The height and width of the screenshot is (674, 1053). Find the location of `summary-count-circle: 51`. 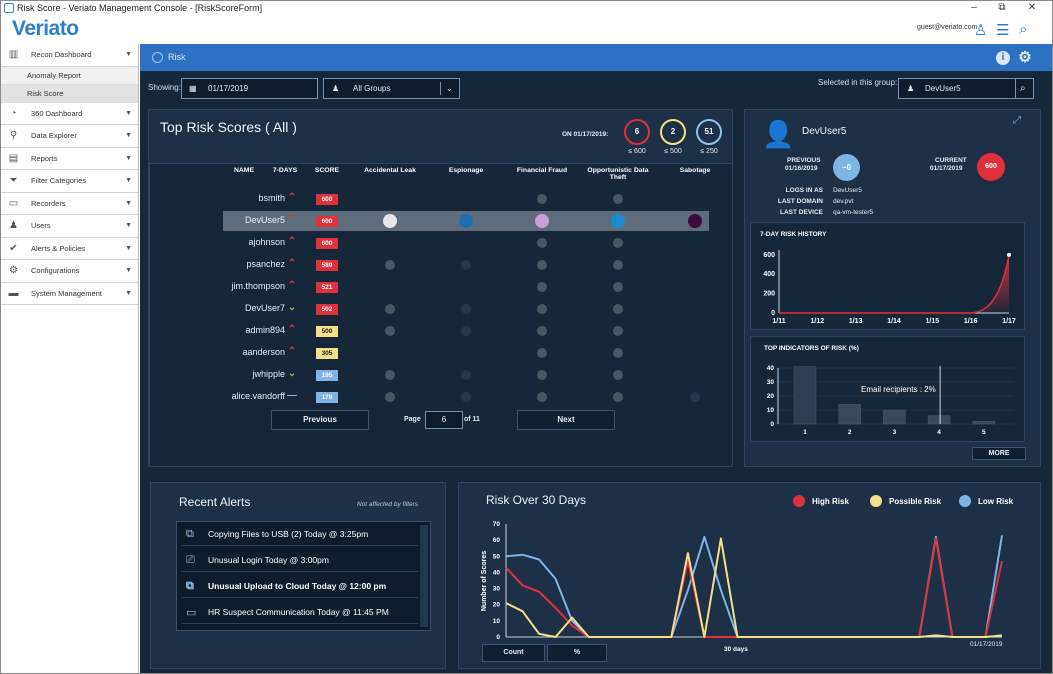

summary-count-circle: 51 is located at coordinates (709, 132).